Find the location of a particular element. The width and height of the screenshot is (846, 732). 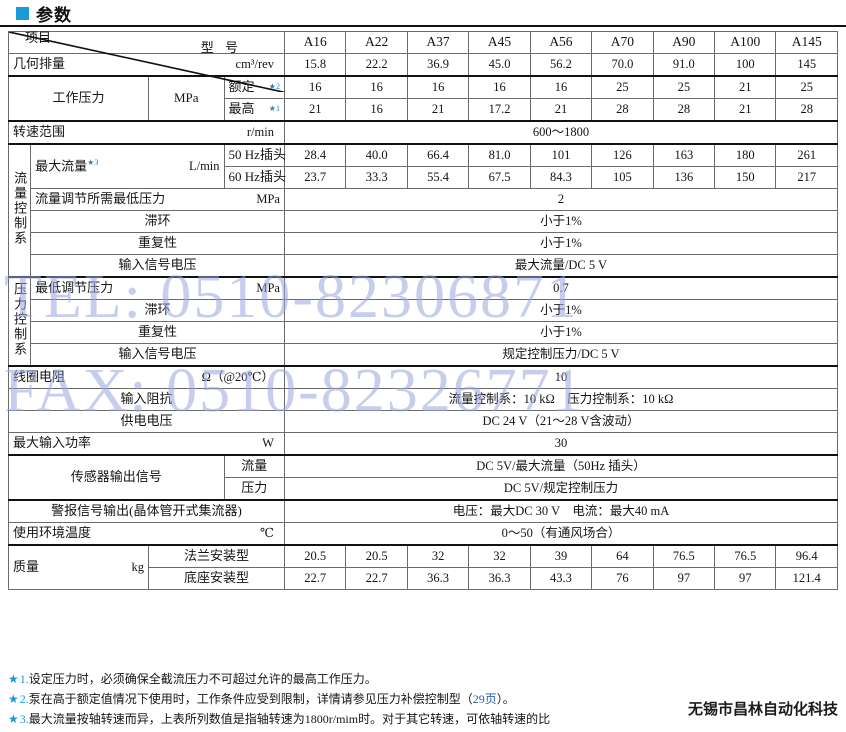

cell: 64 is located at coordinates (622, 556).